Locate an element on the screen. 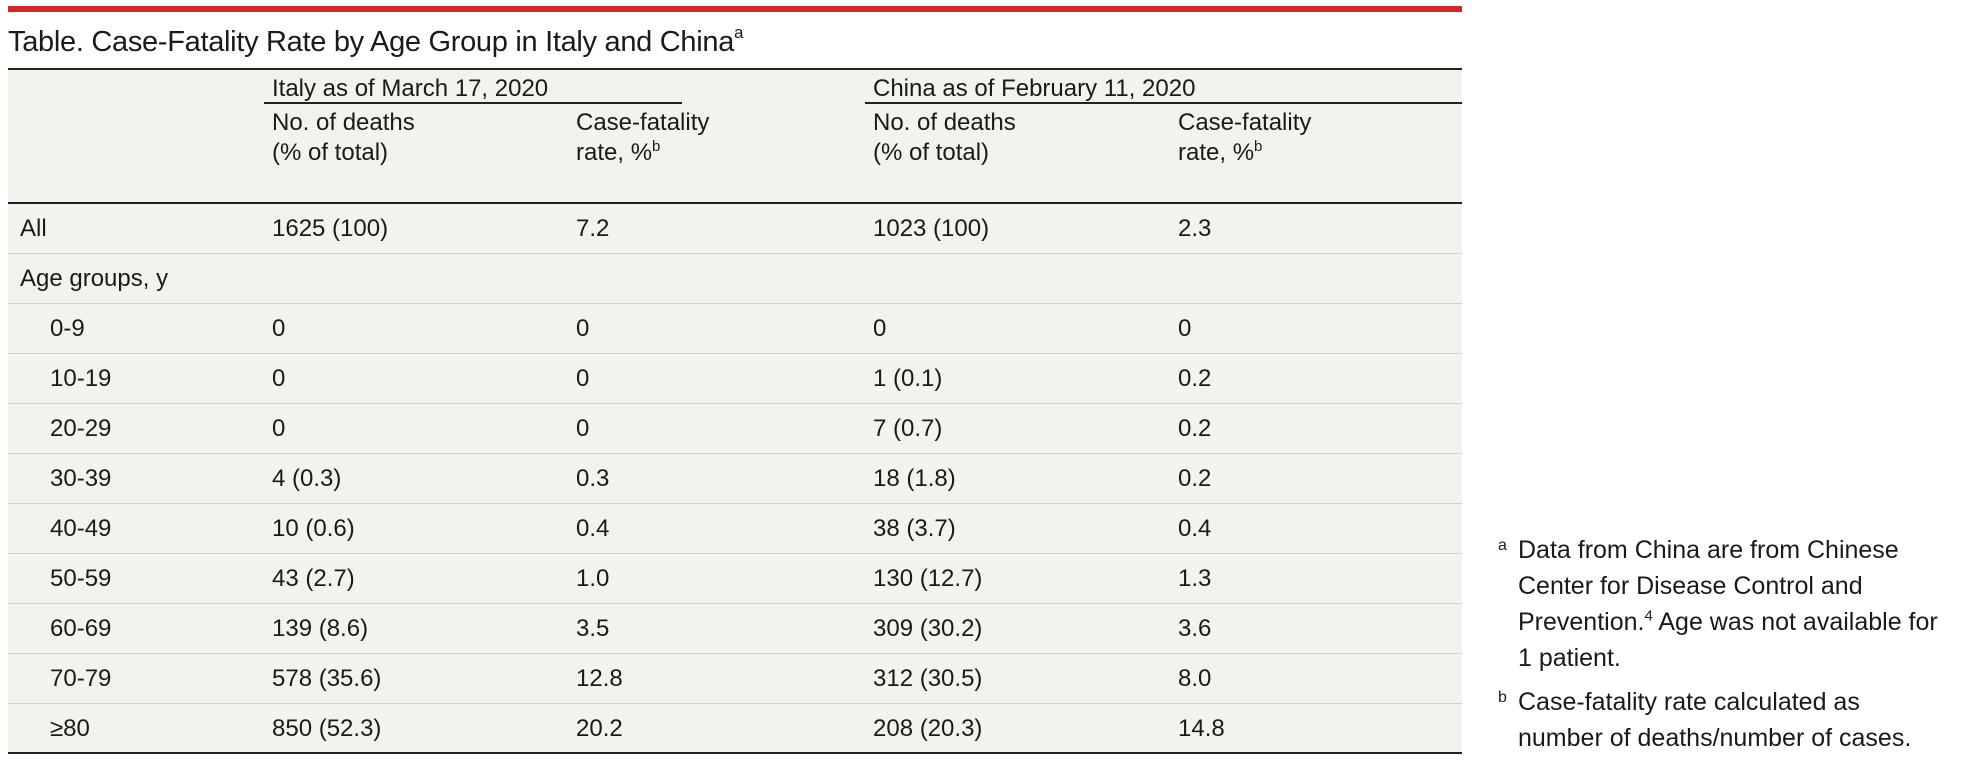 Image resolution: width=1963 pixels, height=764 pixels. cell-china-deaths: 208 (20.3) is located at coordinates (928, 728).